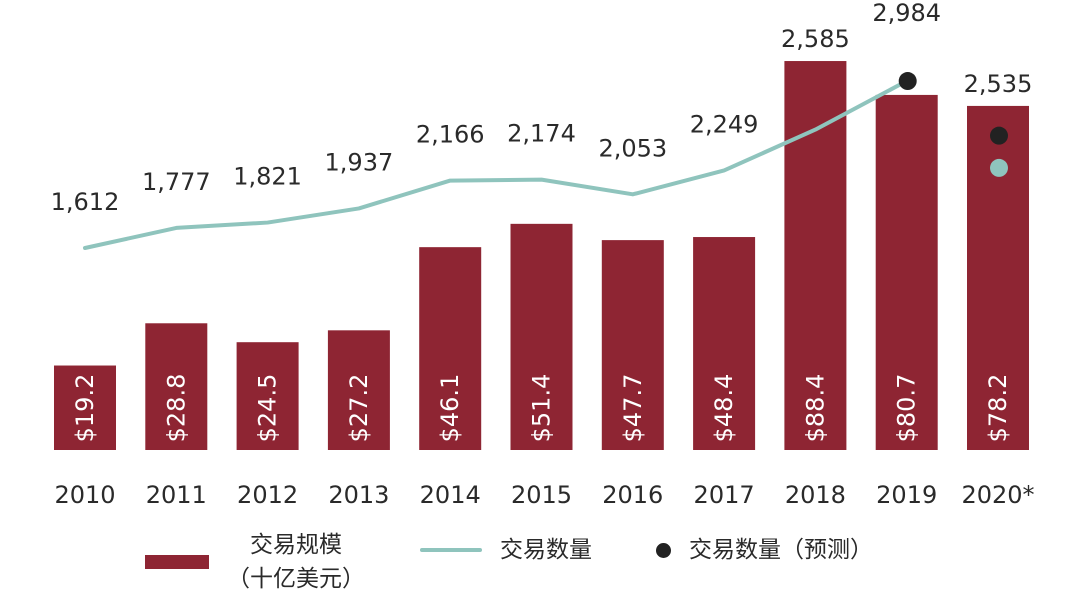 The width and height of the screenshot is (1080, 616). Describe the element at coordinates (296, 545) in the screenshot. I see `legend-label-bar-line1: 交易规模` at that location.